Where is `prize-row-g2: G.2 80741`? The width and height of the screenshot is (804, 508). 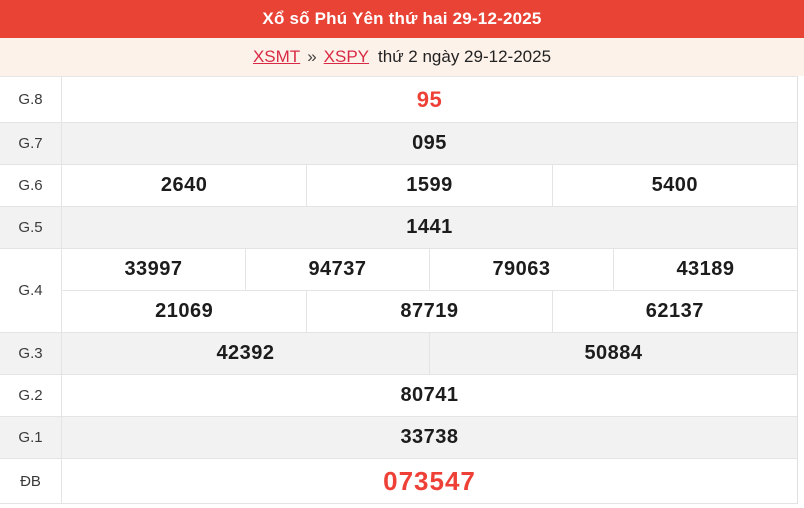 prize-row-g2: G.2 80741 is located at coordinates (398, 396).